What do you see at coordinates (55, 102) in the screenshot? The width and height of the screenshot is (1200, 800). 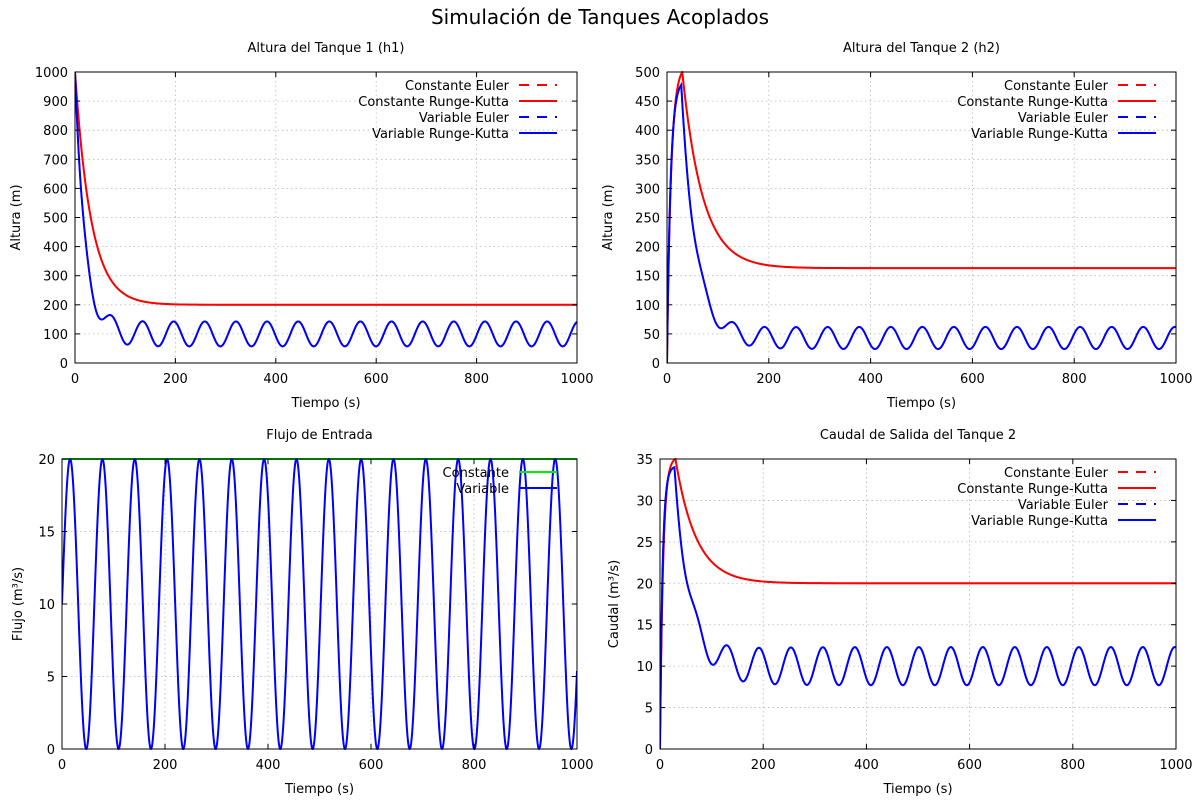 I see `y-tick-label: 900` at bounding box center [55, 102].